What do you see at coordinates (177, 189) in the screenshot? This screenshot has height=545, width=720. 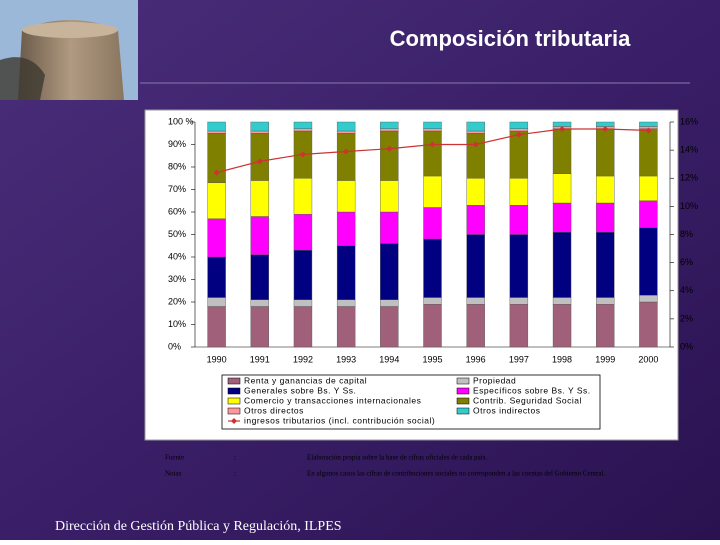 I see `y-tick-label: 70%` at bounding box center [177, 189].